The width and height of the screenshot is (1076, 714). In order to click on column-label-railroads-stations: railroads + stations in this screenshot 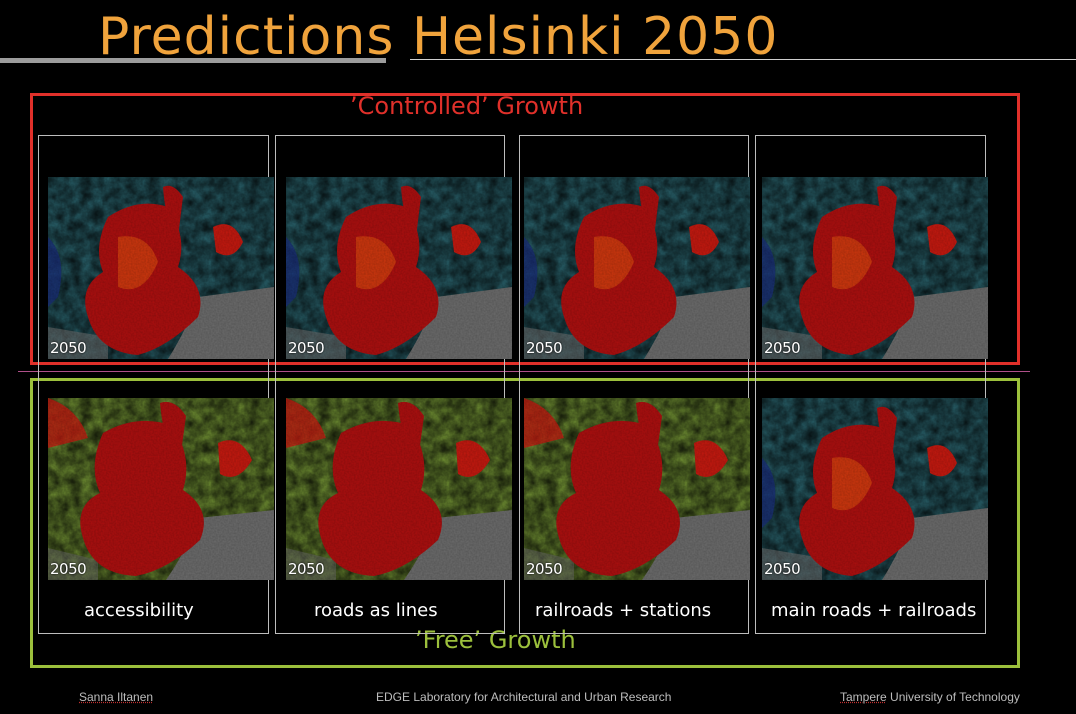, I will do `click(623, 610)`.